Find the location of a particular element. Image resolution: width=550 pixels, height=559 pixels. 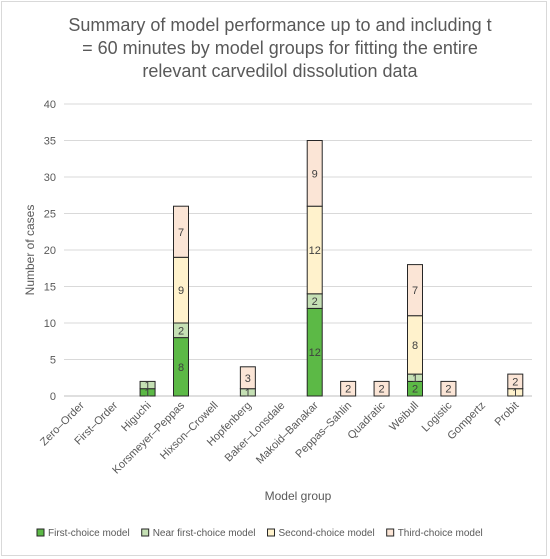

y-tick-label: 25 is located at coordinates (50, 215).